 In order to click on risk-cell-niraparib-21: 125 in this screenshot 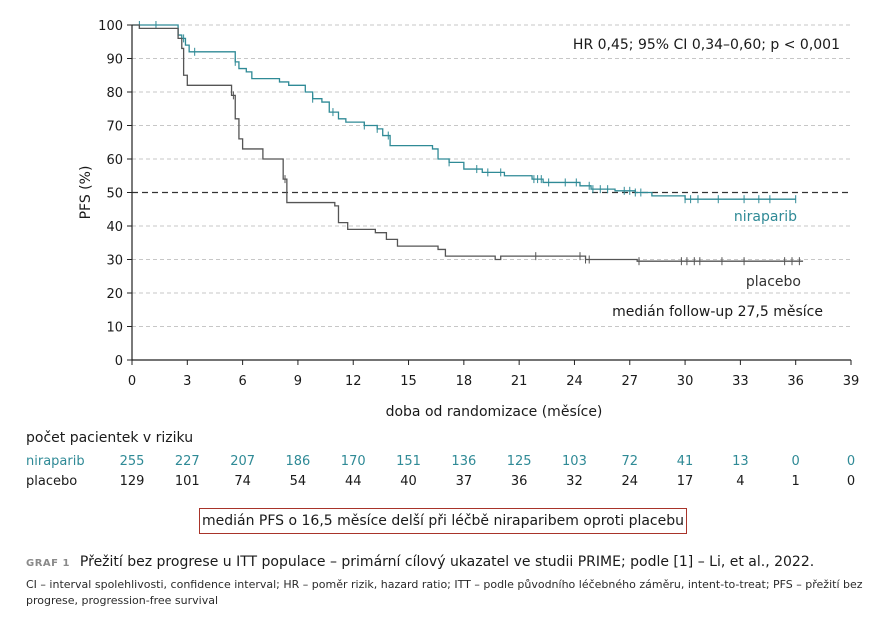, I will do `click(519, 461)`.